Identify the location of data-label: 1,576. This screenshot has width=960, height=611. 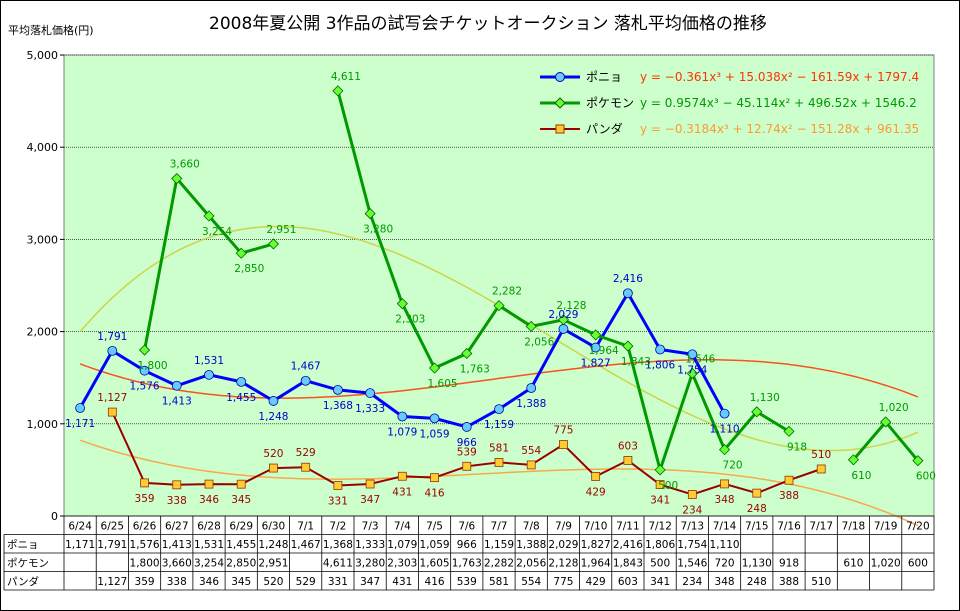
(145, 387).